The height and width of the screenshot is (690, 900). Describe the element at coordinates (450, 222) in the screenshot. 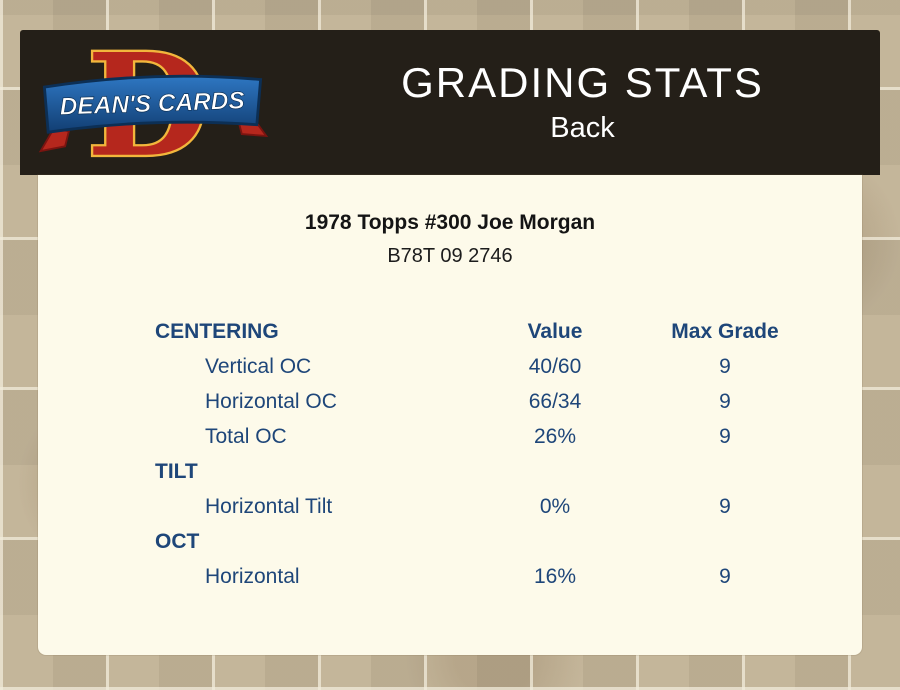

I see `card-title: 1978 Topps #300 Joe Morgan` at that location.